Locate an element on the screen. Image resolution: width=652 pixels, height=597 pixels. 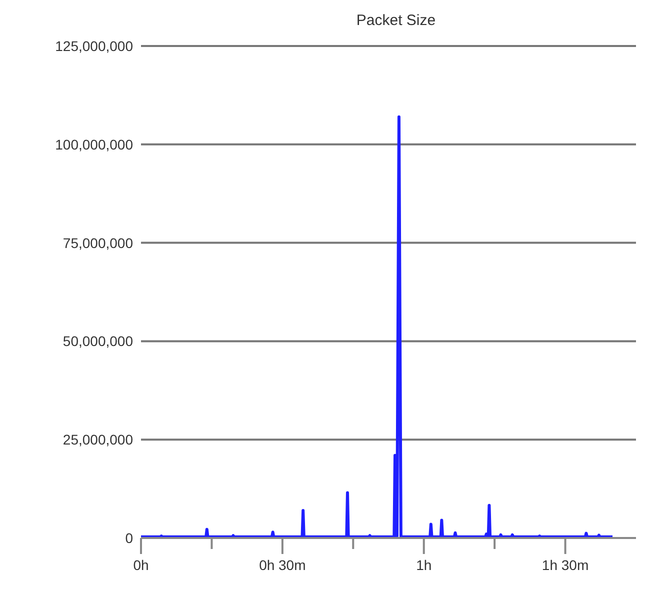
chart-title: Packet Size is located at coordinates (396, 20).